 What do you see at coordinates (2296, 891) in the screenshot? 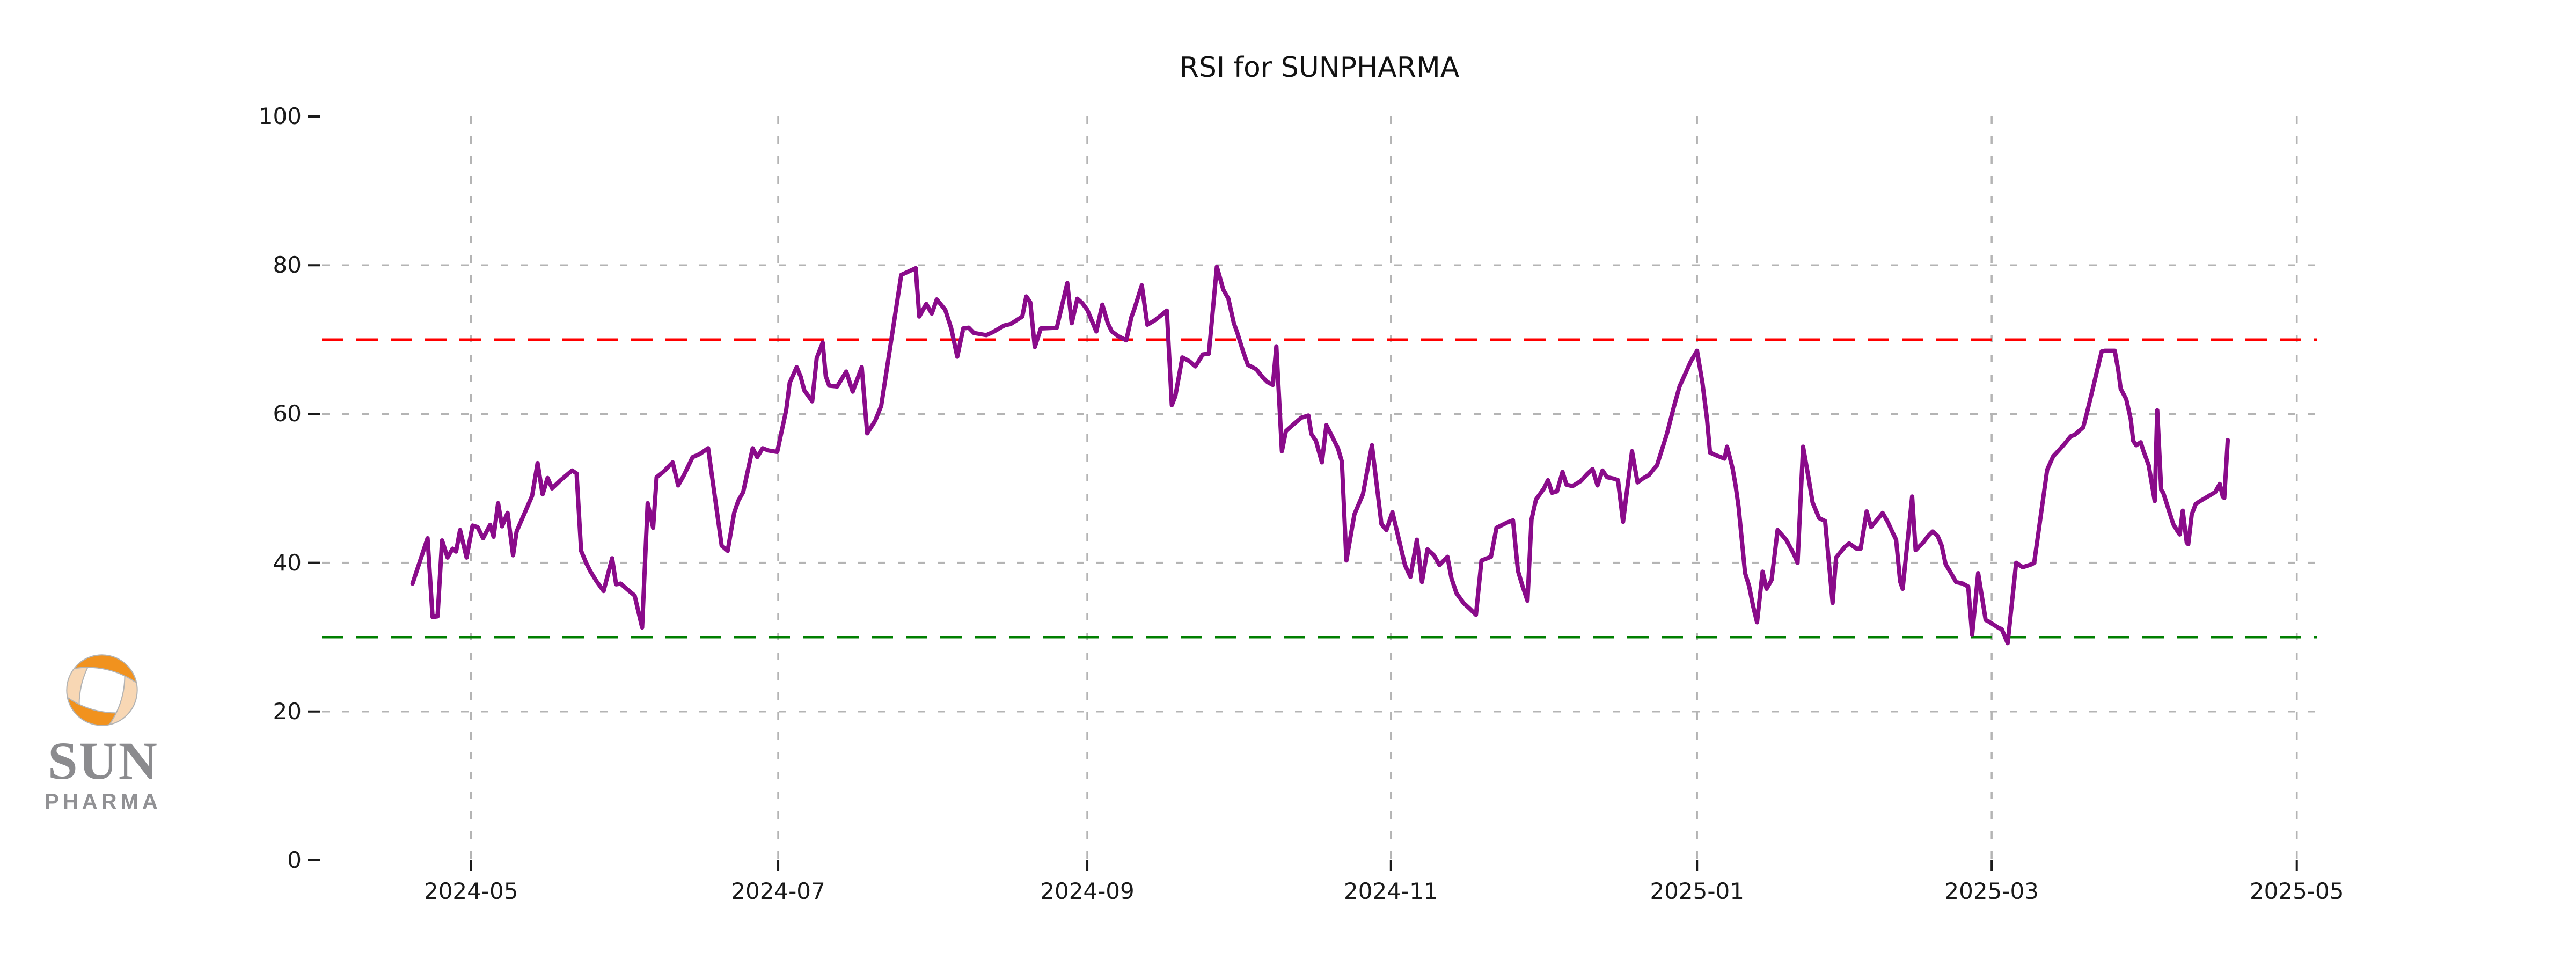
I see `x-axis-label: 2025-05` at bounding box center [2296, 891].